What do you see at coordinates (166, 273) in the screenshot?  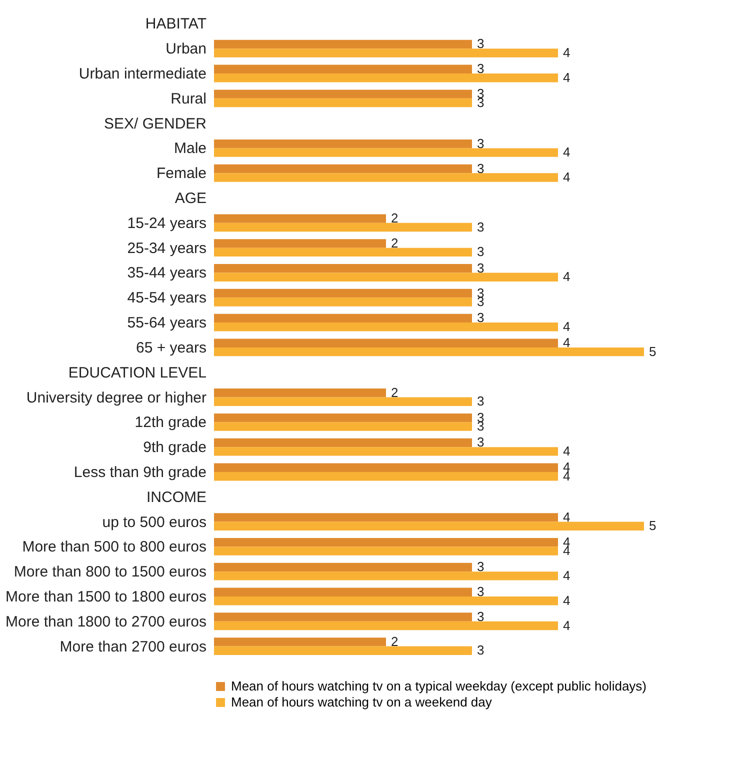 I see `y-tick-label: 35-44 years` at bounding box center [166, 273].